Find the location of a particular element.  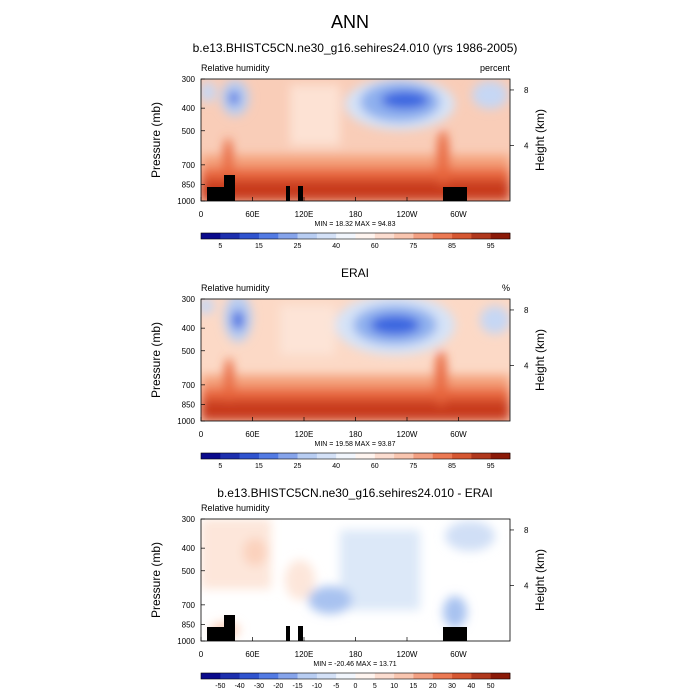

colorbar-label: 25 is located at coordinates (298, 246).